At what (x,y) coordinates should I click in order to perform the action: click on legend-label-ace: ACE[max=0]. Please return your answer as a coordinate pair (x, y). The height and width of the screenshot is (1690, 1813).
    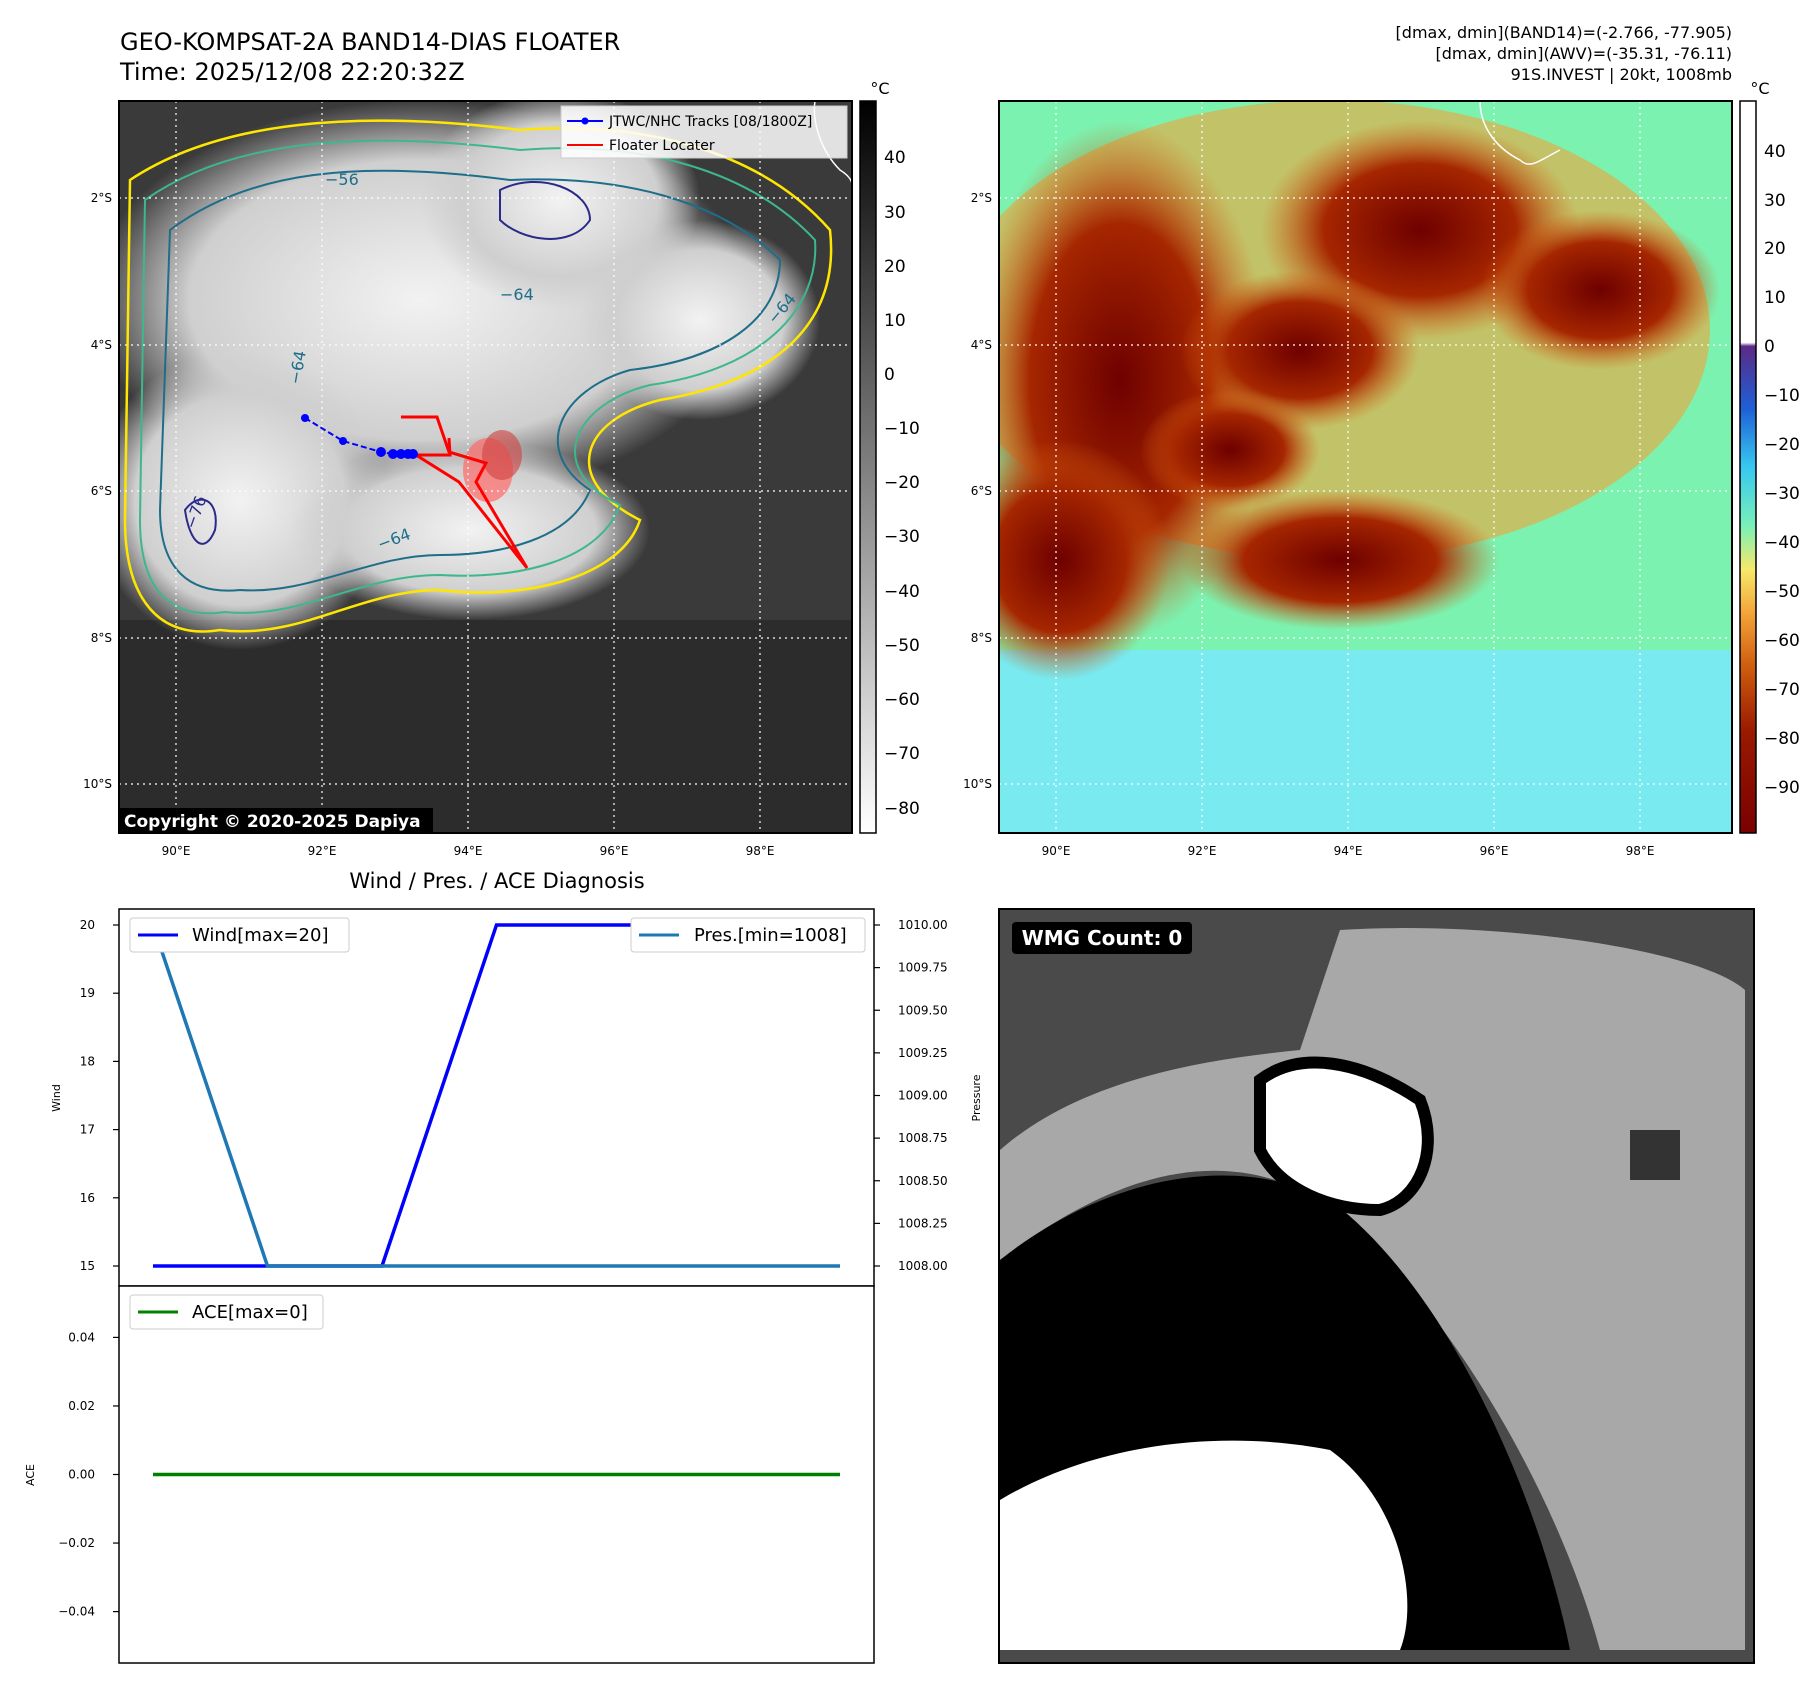
    Looking at the image, I should click on (250, 1312).